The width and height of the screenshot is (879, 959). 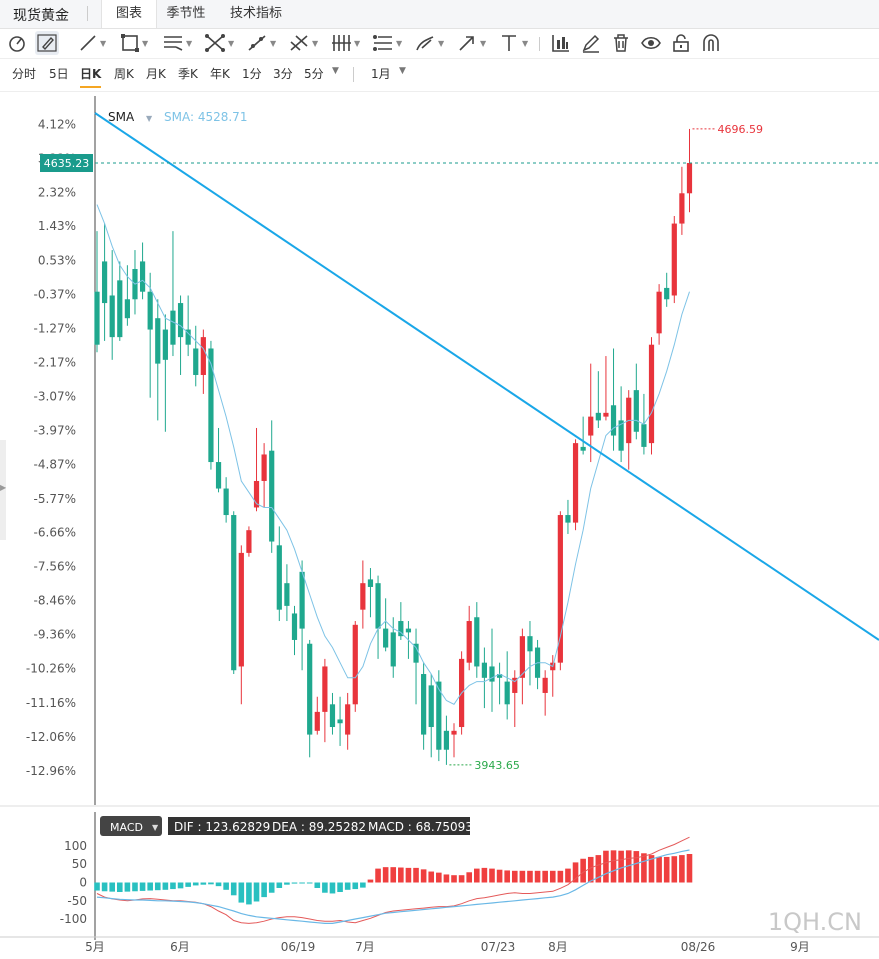 I want to click on chevron-right-icon: ▶, so click(x=3, y=487).